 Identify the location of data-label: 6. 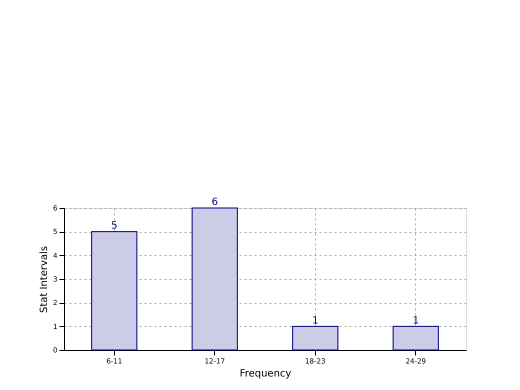
(215, 202).